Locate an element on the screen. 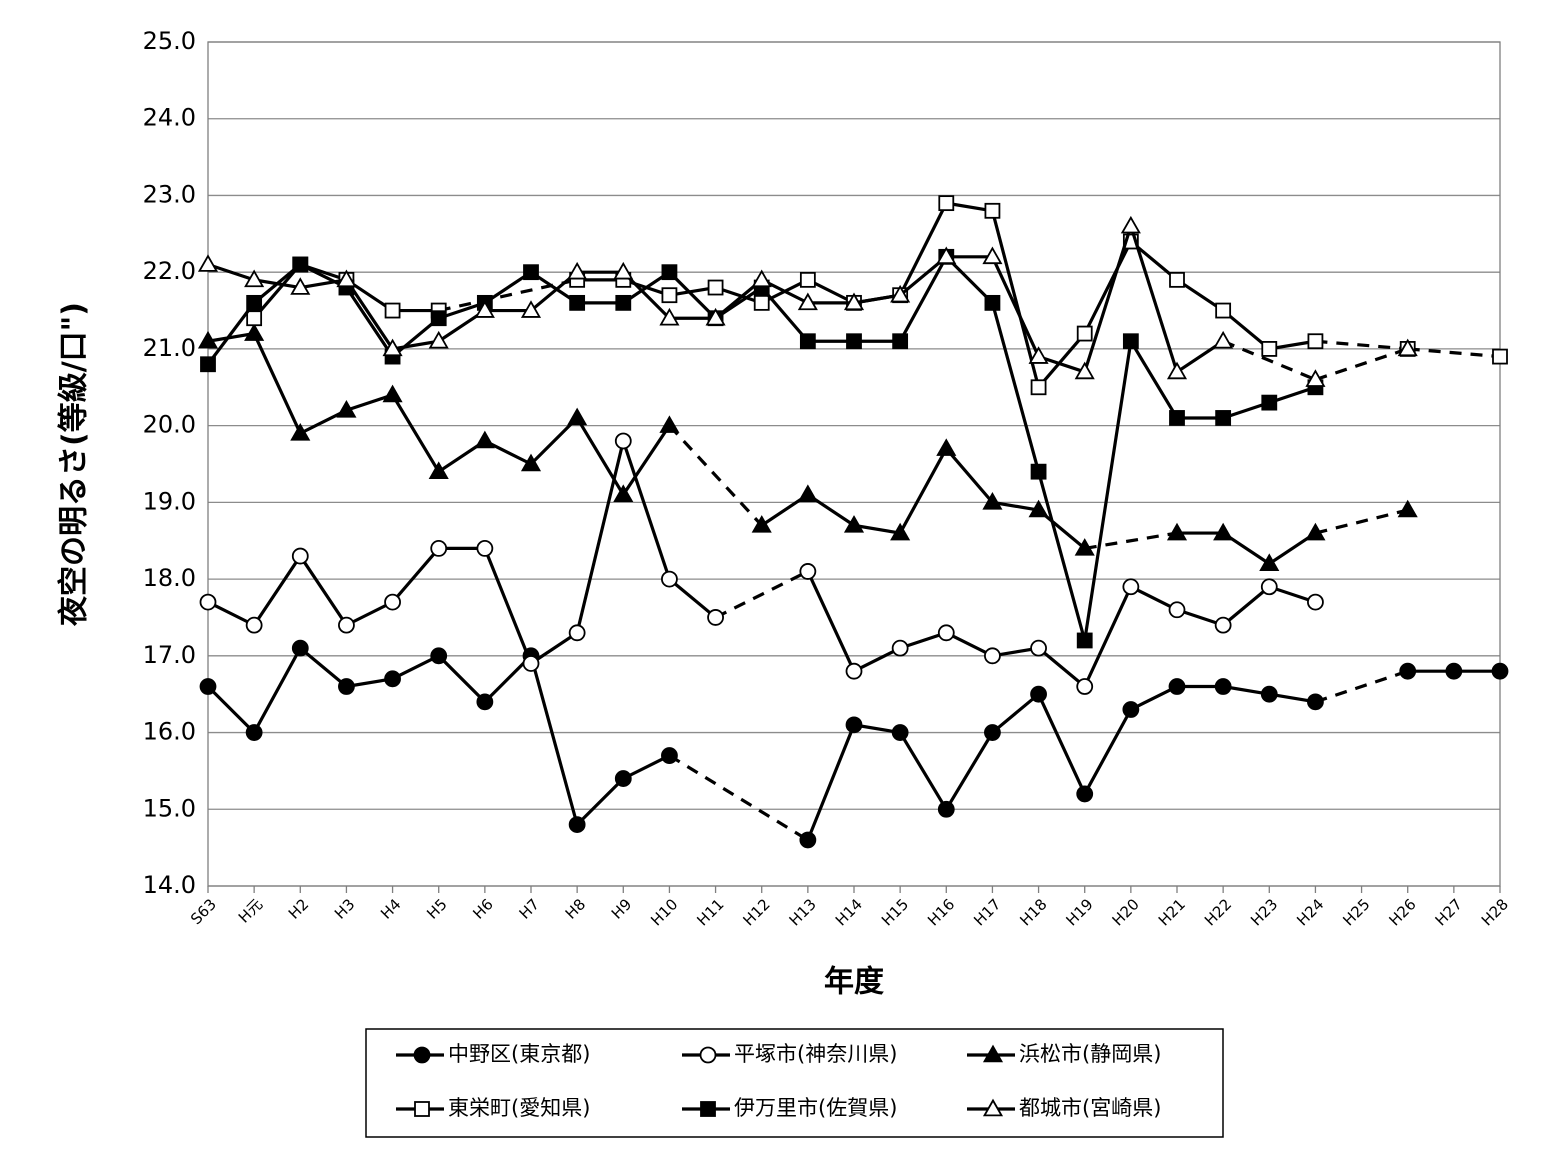 Image resolution: width=1558 pixels, height=1157 pixels. x-tick-label: H20 is located at coordinates (1126, 912).